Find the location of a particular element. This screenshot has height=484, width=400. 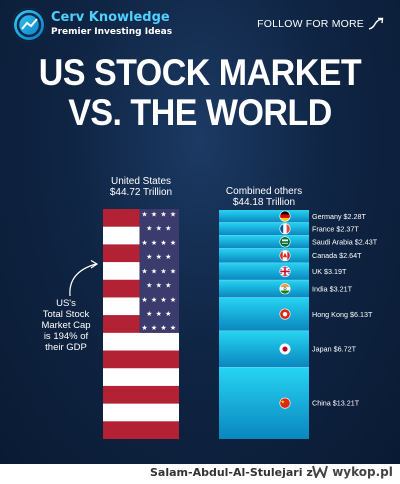

others-label: Combined others $44.18 Trillion is located at coordinates (264, 197).